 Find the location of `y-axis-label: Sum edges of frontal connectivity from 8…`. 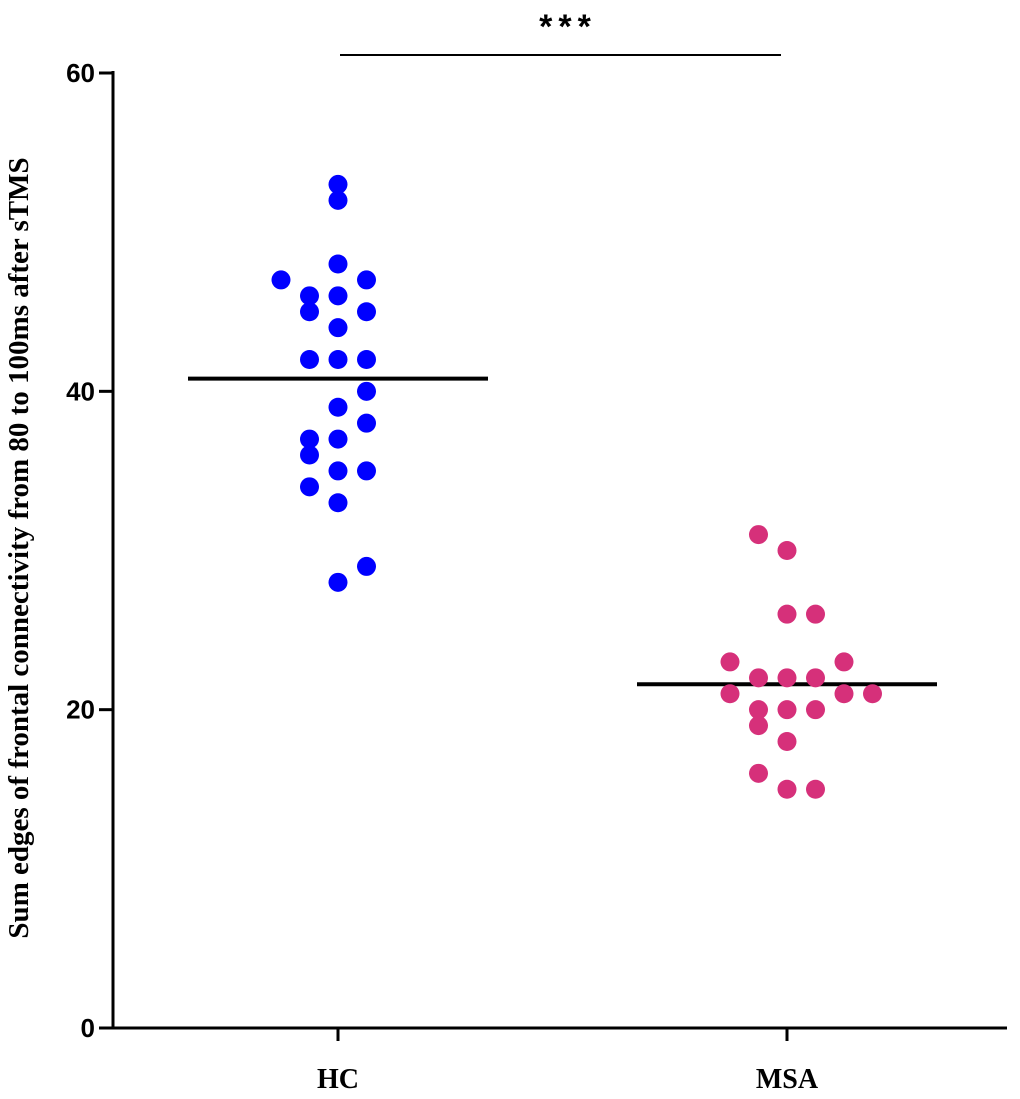

y-axis-label: Sum edges of frontal connectivity from 8… is located at coordinates (19, 547).